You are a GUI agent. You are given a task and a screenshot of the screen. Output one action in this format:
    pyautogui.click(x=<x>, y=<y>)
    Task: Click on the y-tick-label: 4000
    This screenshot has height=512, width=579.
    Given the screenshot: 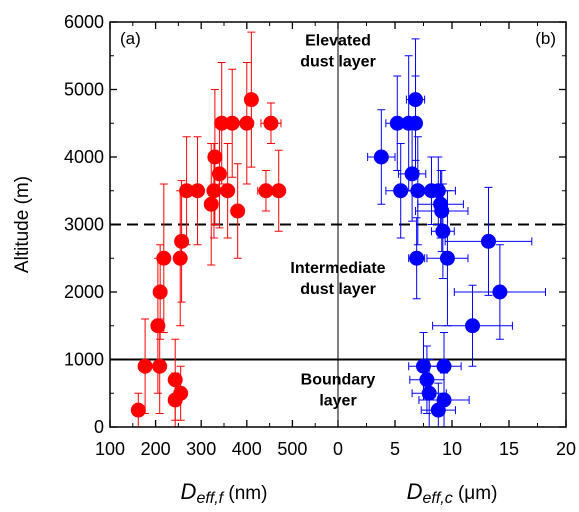 What is the action you would take?
    pyautogui.click(x=84, y=157)
    